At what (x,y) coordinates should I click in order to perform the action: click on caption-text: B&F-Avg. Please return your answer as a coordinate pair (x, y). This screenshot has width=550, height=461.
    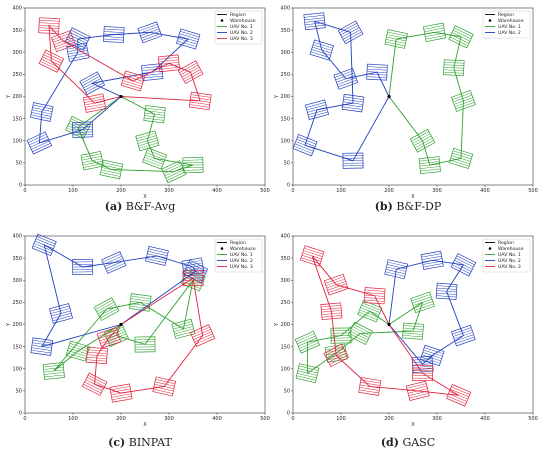
    Looking at the image, I should click on (148, 206).